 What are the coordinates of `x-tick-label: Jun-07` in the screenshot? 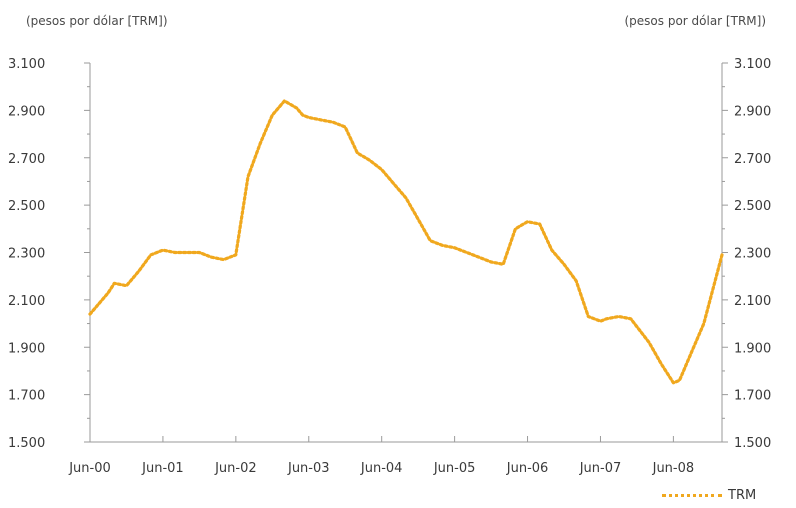 It's located at (600, 468).